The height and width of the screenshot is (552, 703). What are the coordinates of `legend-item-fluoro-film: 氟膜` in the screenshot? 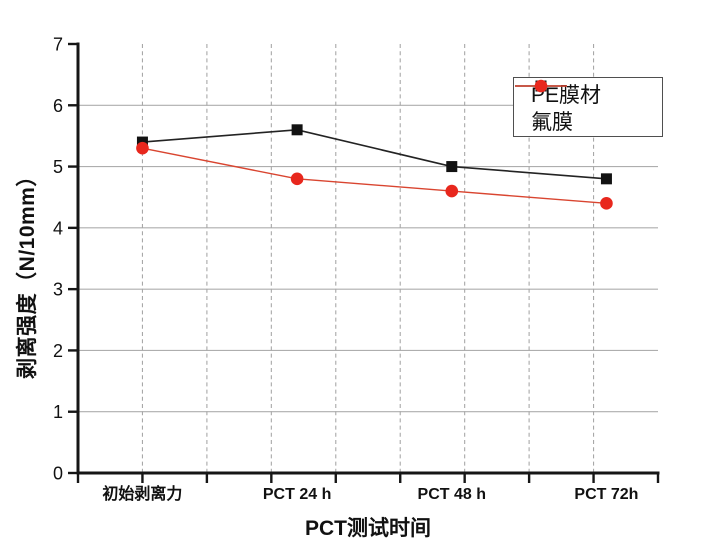 It's located at (585, 106).